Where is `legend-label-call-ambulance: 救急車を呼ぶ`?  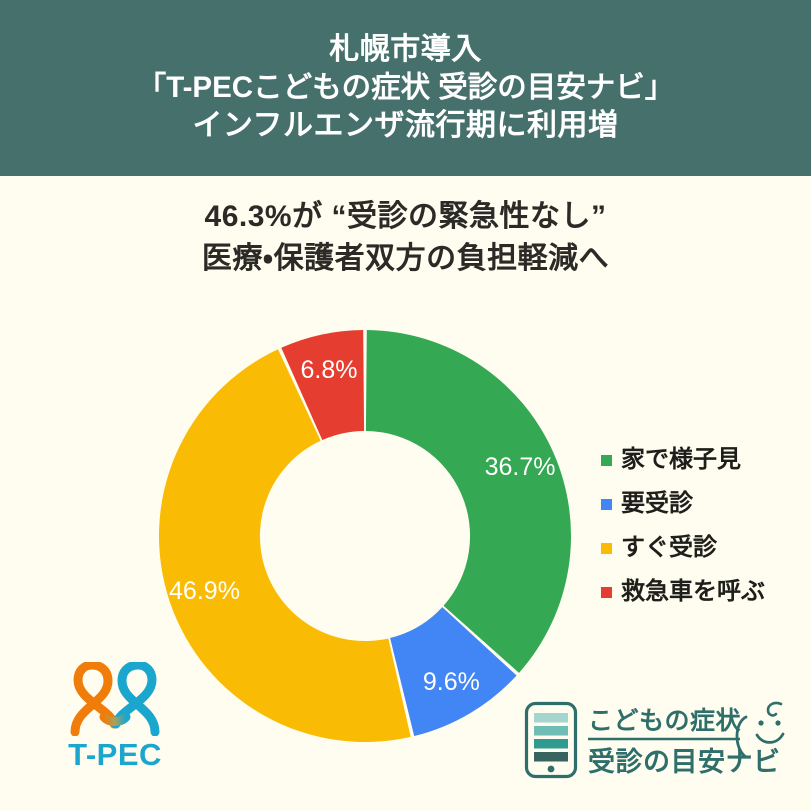 legend-label-call-ambulance: 救急車を呼ぶ is located at coordinates (693, 591).